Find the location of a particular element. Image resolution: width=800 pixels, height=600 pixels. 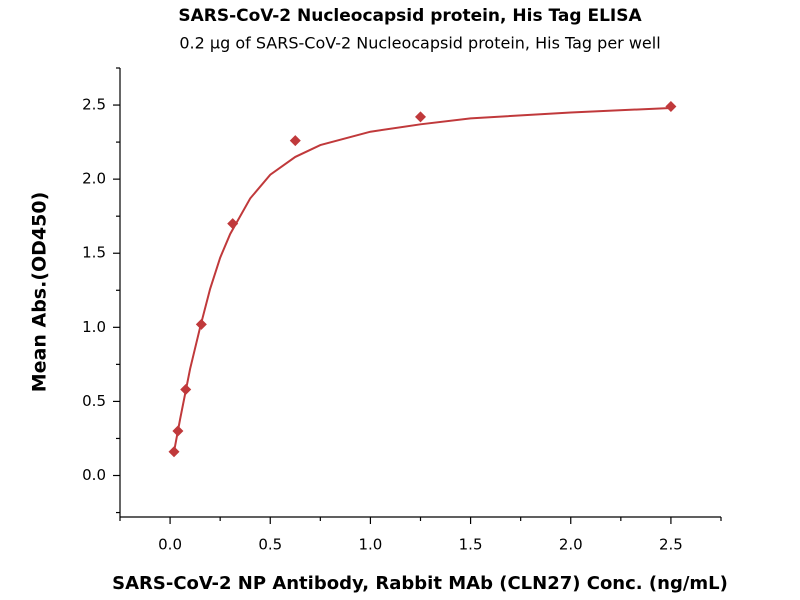

x-tick-label: 0.0 is located at coordinates (170, 545).